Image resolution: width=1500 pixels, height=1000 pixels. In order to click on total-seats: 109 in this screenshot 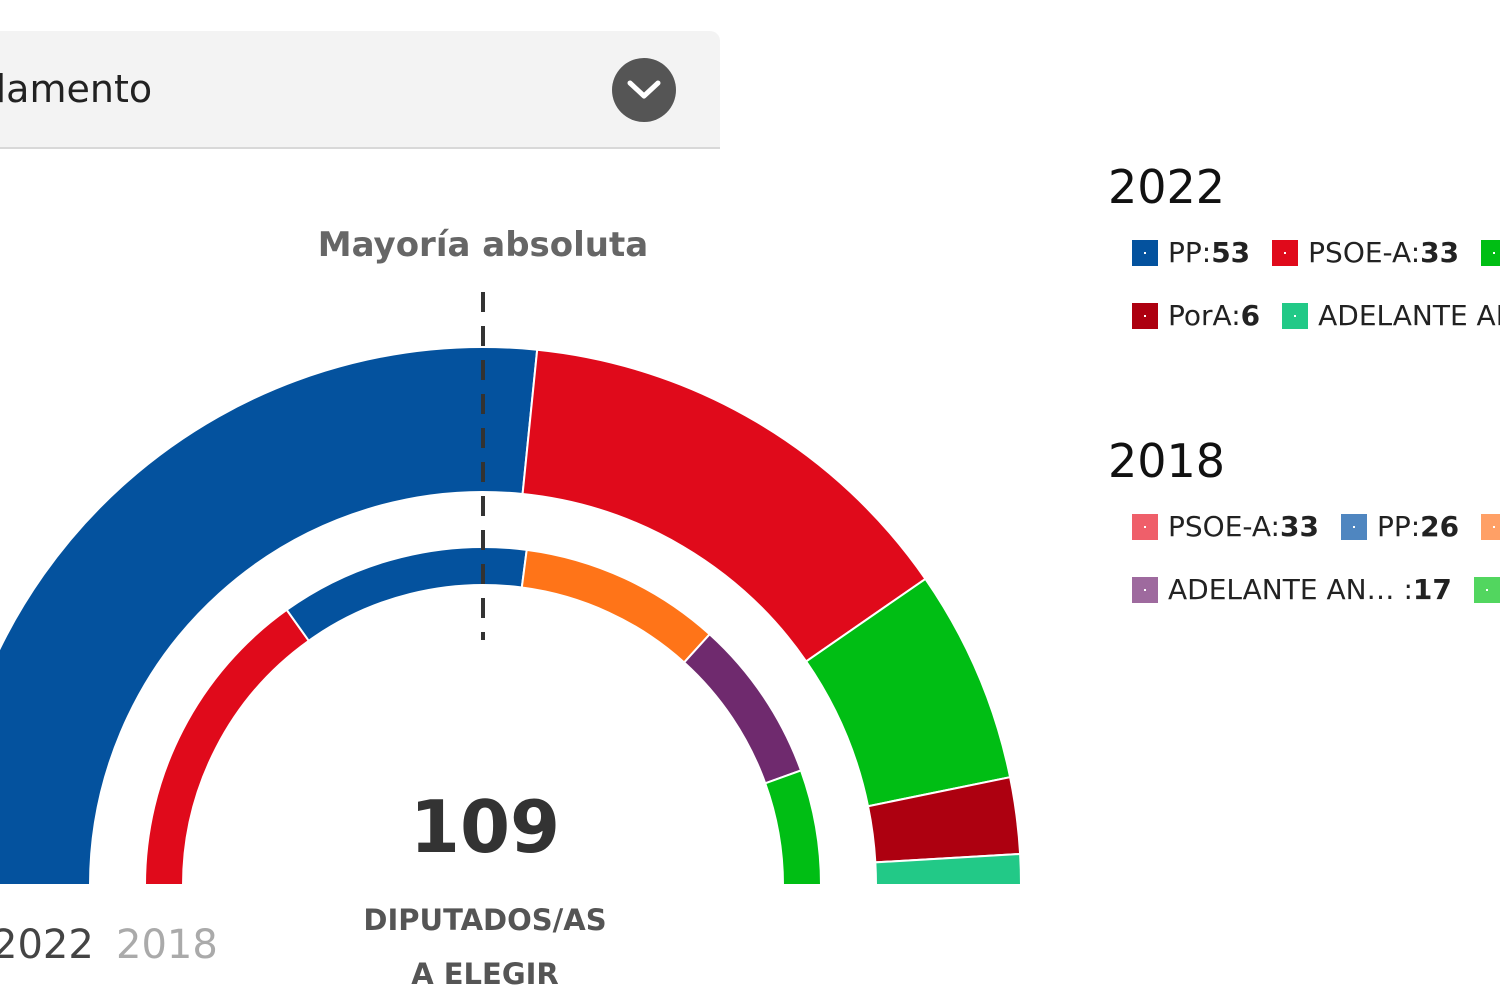, I will do `click(485, 827)`.